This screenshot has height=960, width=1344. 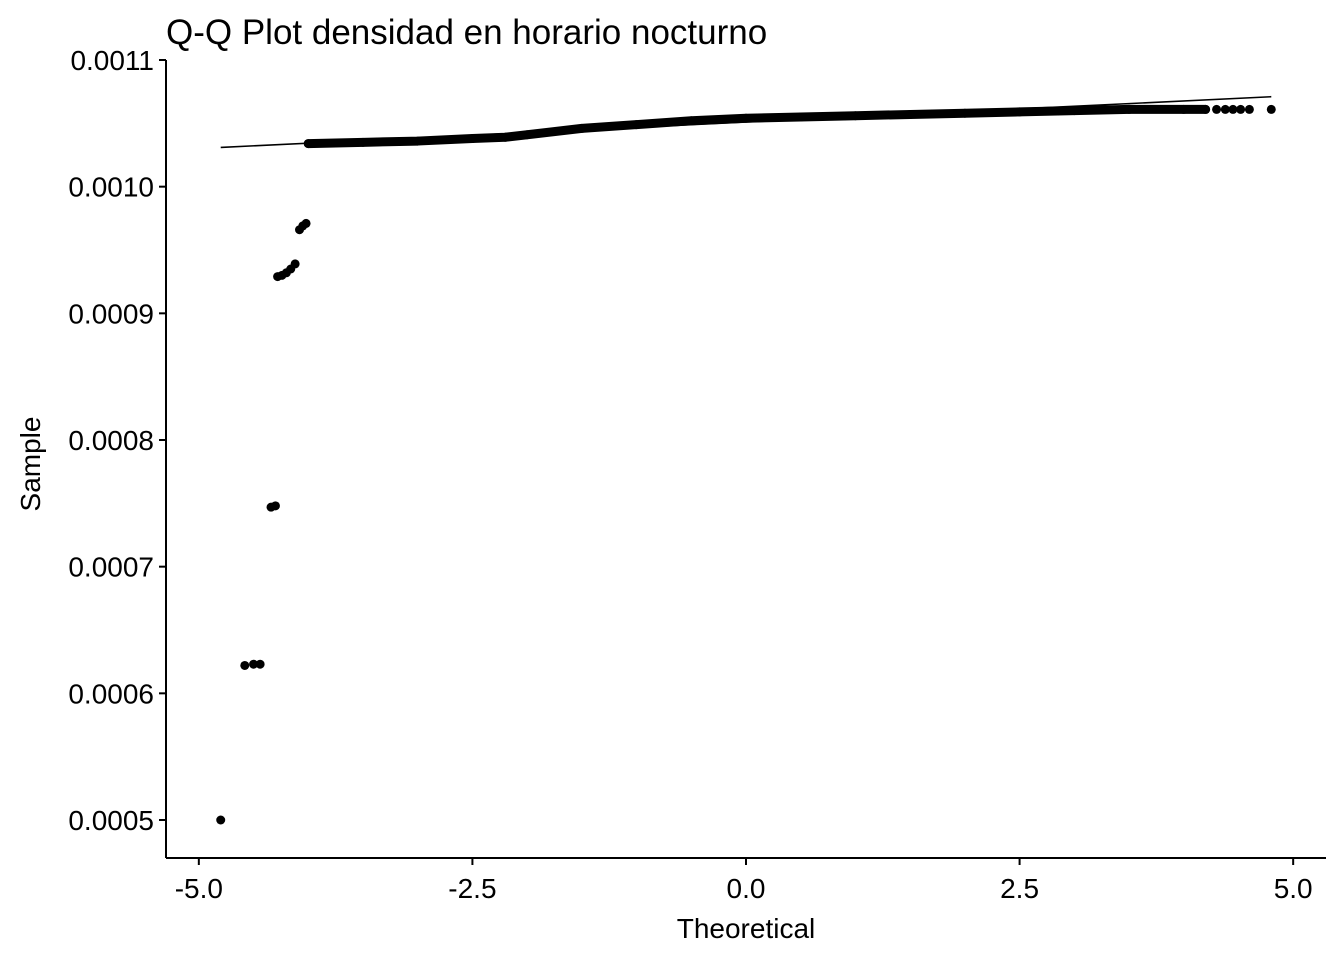 What do you see at coordinates (199, 888) in the screenshot?
I see `x-tick-label: -5.0` at bounding box center [199, 888].